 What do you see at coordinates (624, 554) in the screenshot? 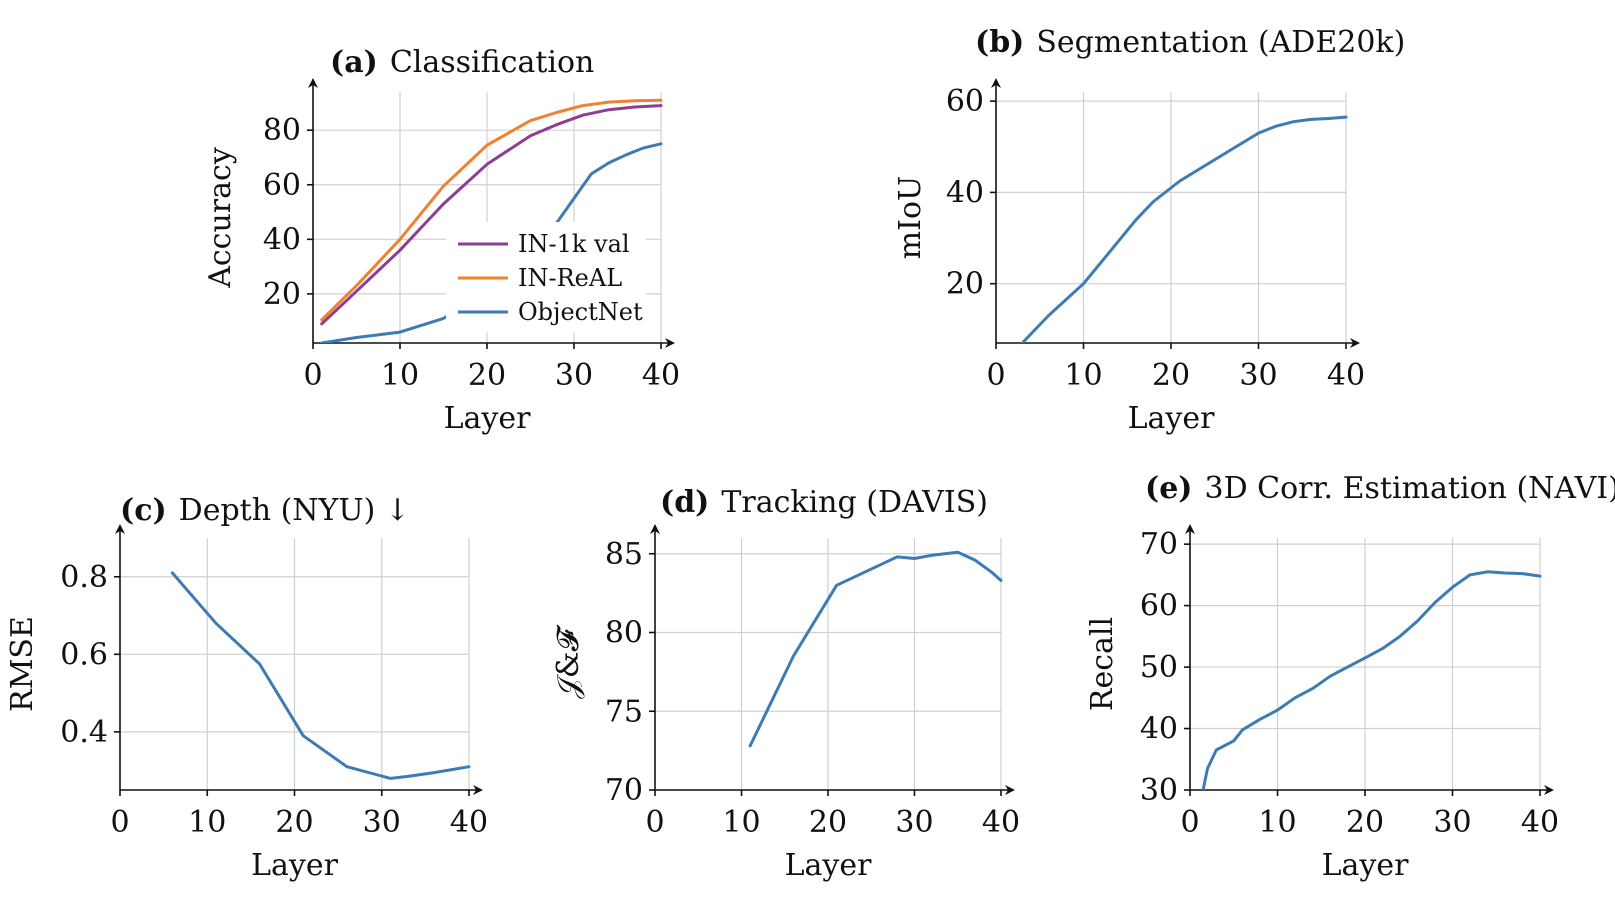
I see `y-tick-label: 85` at bounding box center [624, 554].